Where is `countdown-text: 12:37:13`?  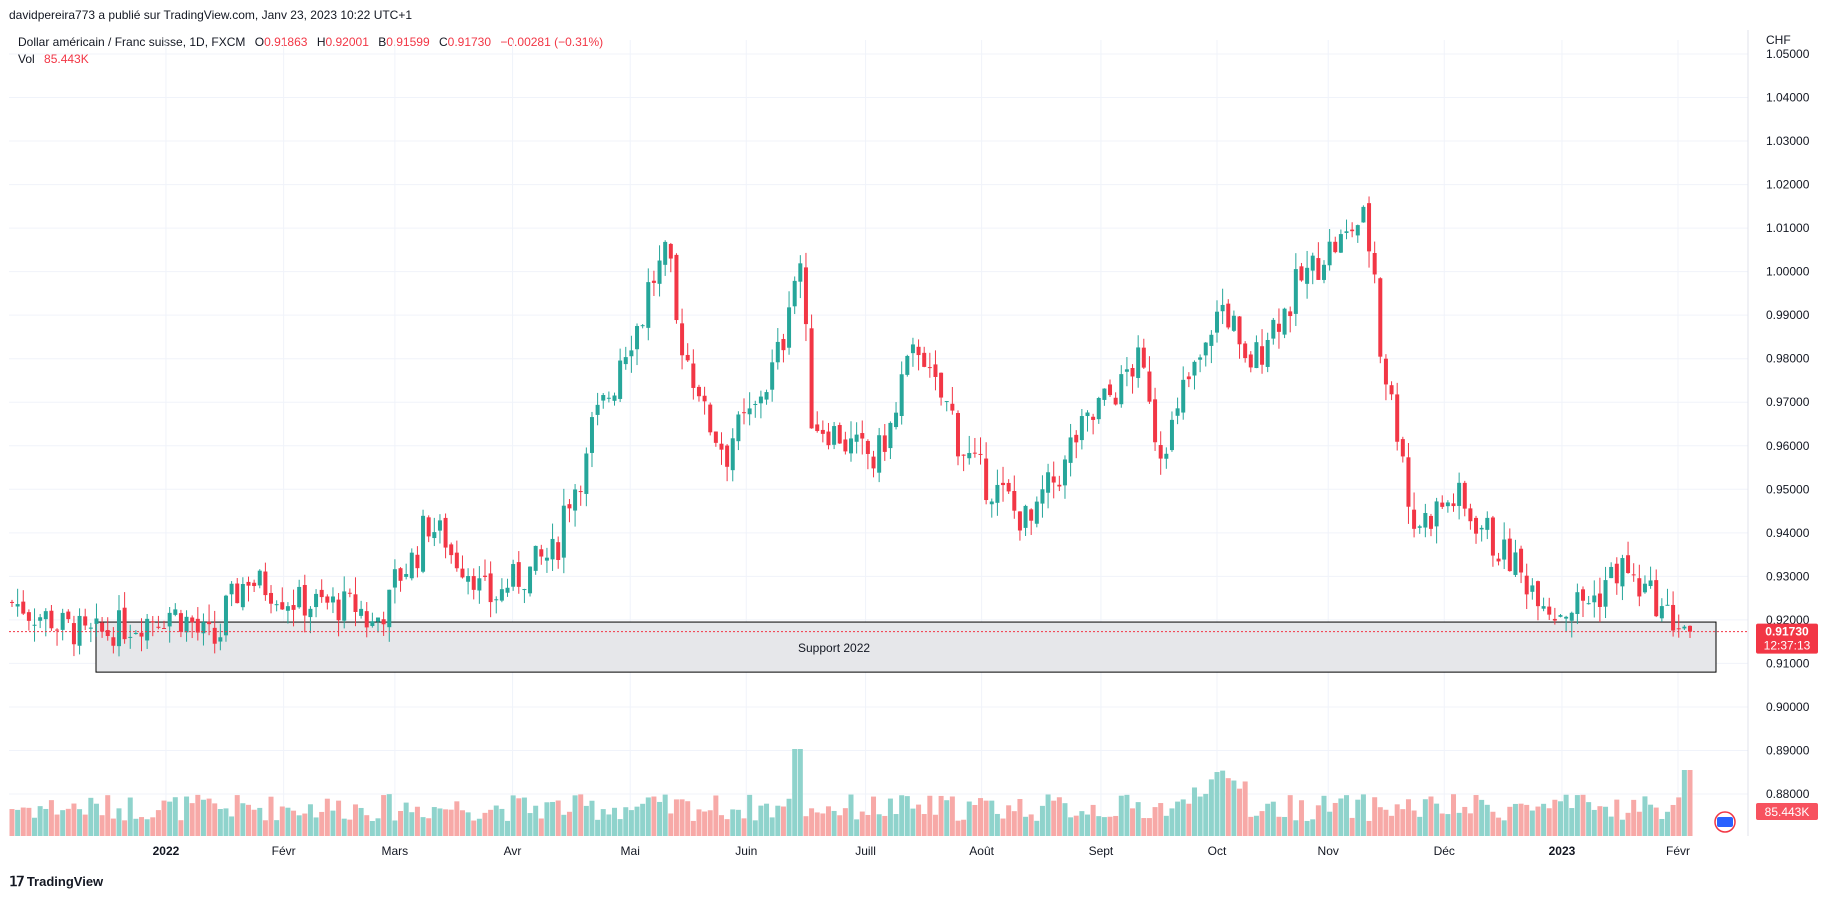 countdown-text: 12:37:13 is located at coordinates (1787, 646).